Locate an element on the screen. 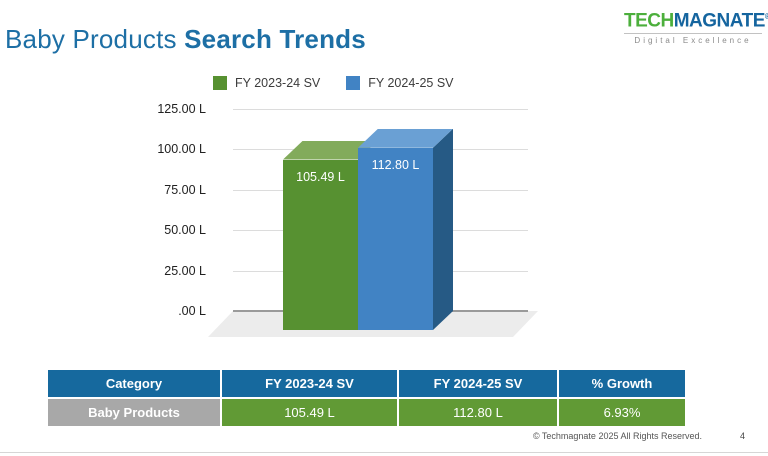  techmagnate-logo: TECHMAGNATE® Digital Excellence is located at coordinates (696, 26).